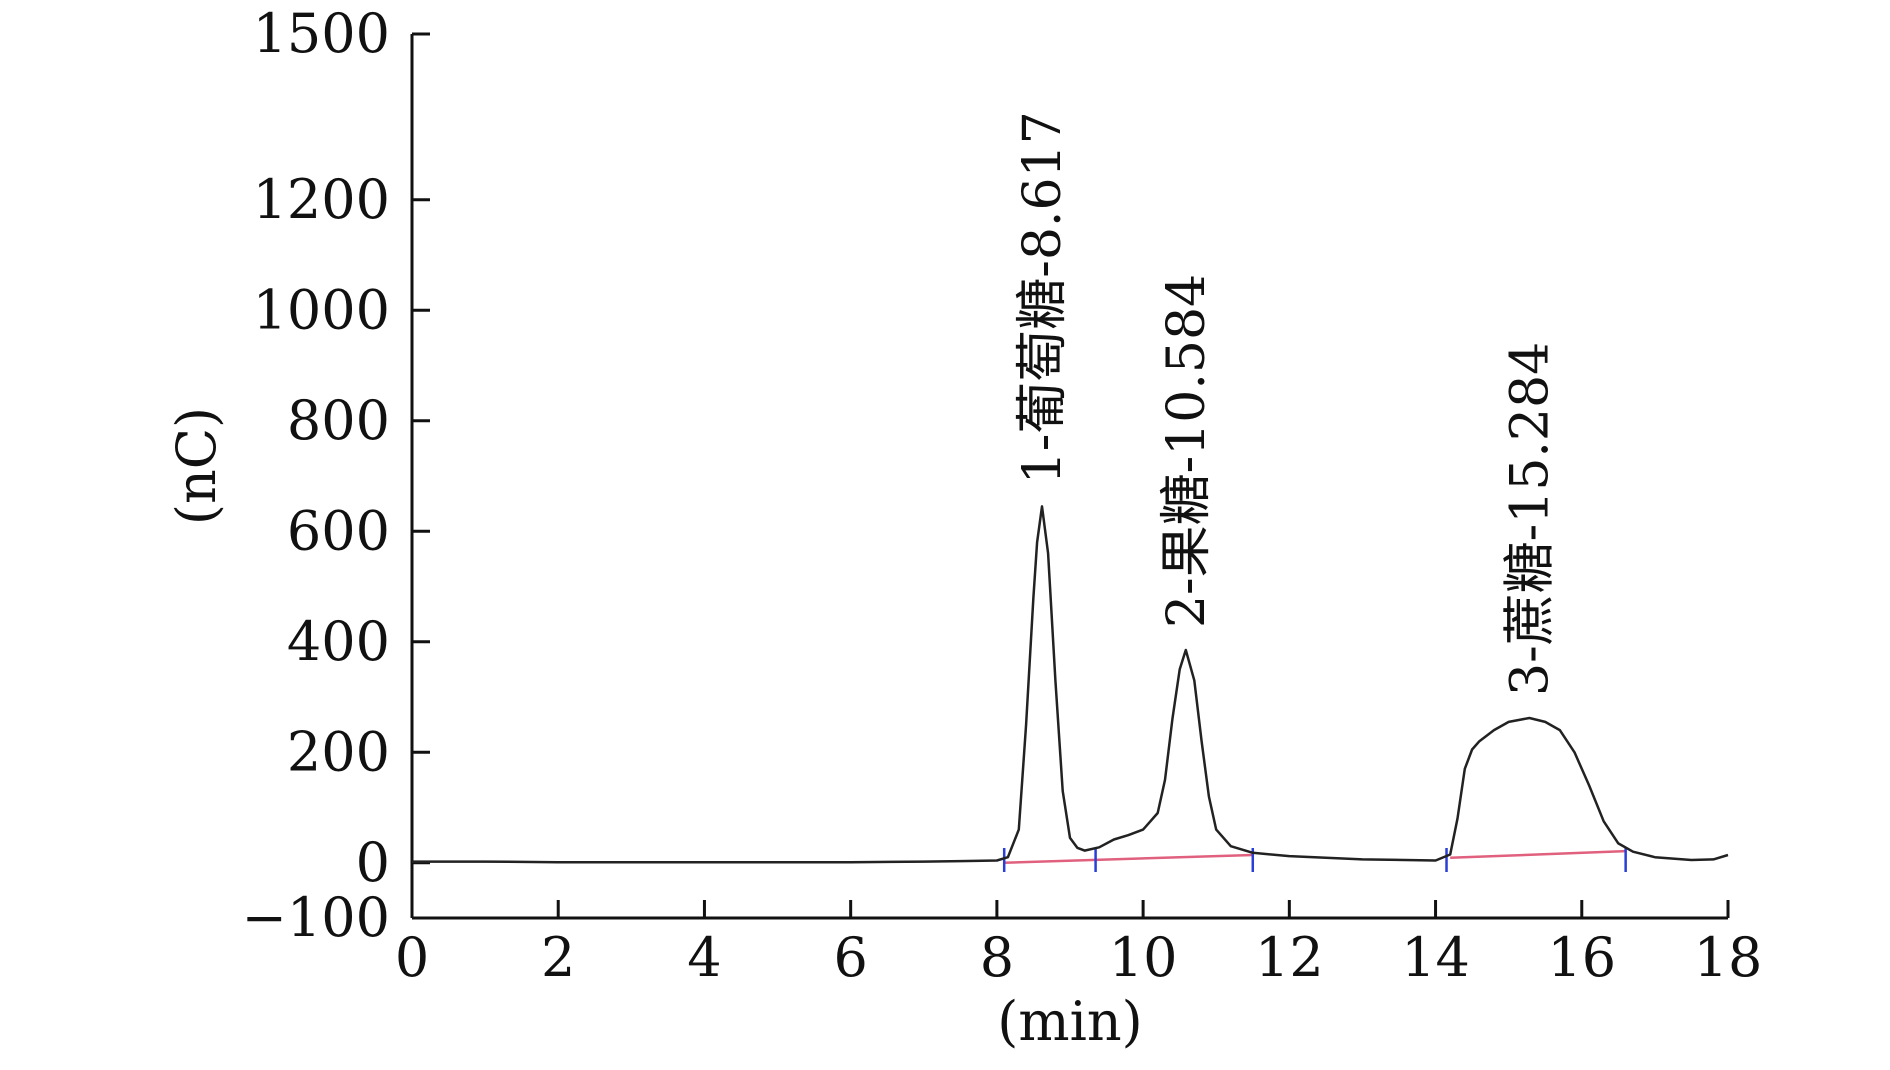  I want to click on peak-label: 3-蔗糖-15.284, so click(1530, 519).